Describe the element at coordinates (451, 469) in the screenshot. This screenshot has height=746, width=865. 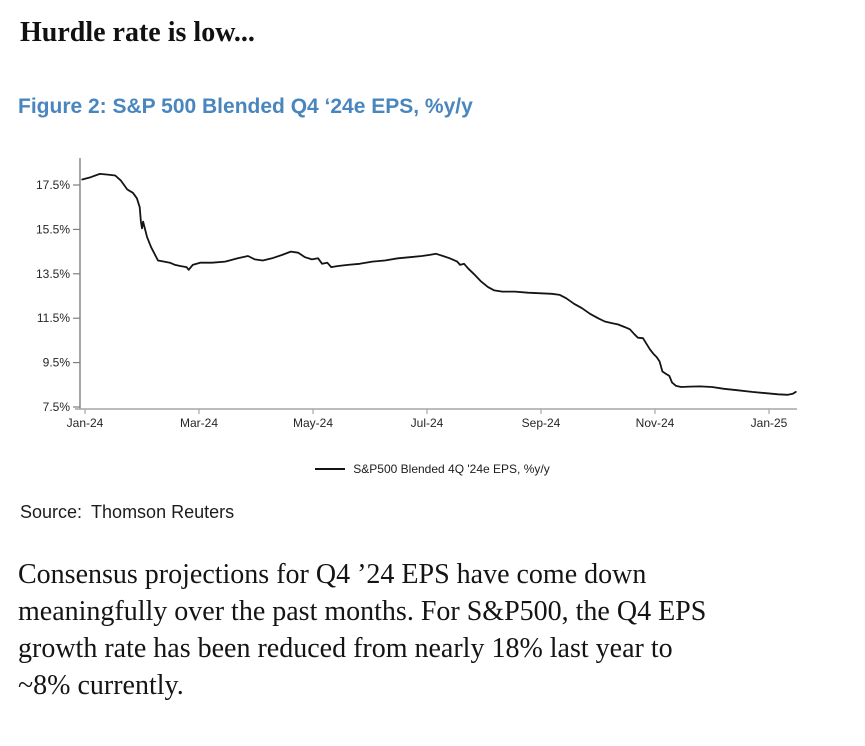
I see `legend-series-label: S&P500 Blended 4Q '24e EPS, %y/y` at that location.